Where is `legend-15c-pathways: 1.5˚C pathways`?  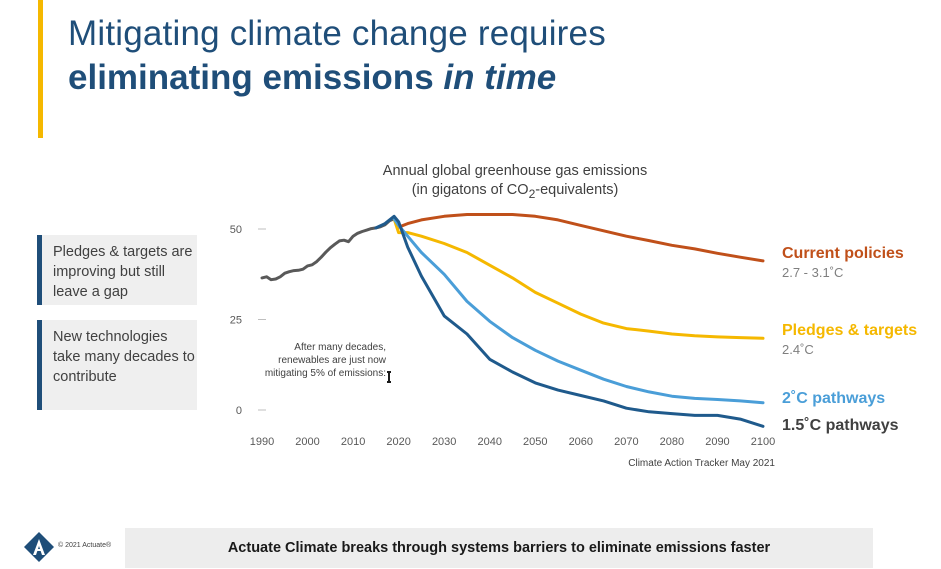 legend-15c-pathways: 1.5˚C pathways is located at coordinates (840, 426).